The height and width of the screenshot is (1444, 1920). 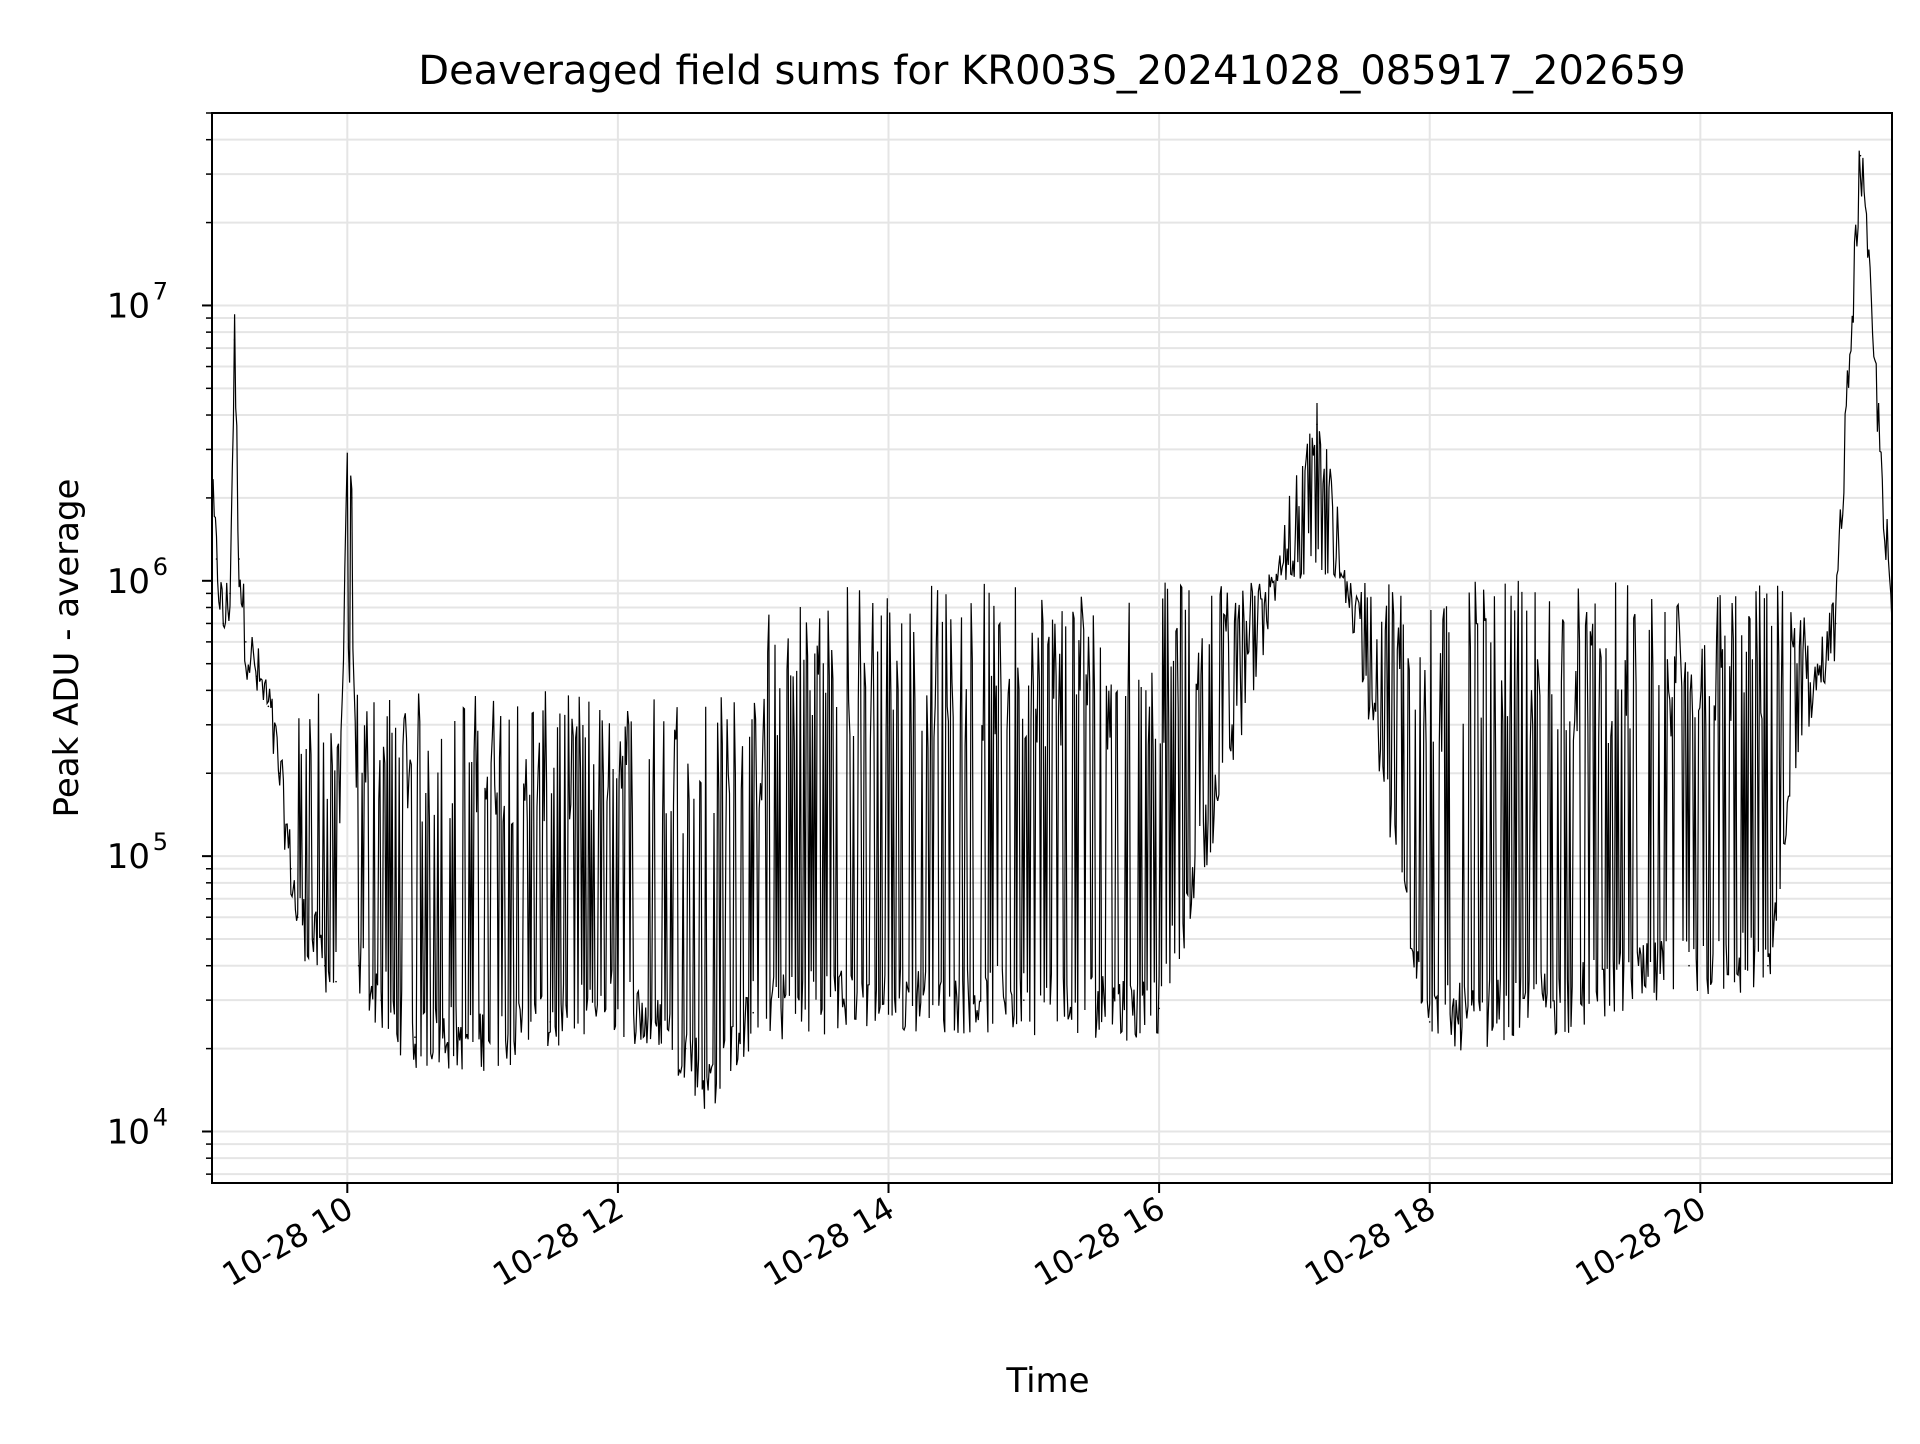 I want to click on y-tick-exponent: 7, so click(x=160, y=291).